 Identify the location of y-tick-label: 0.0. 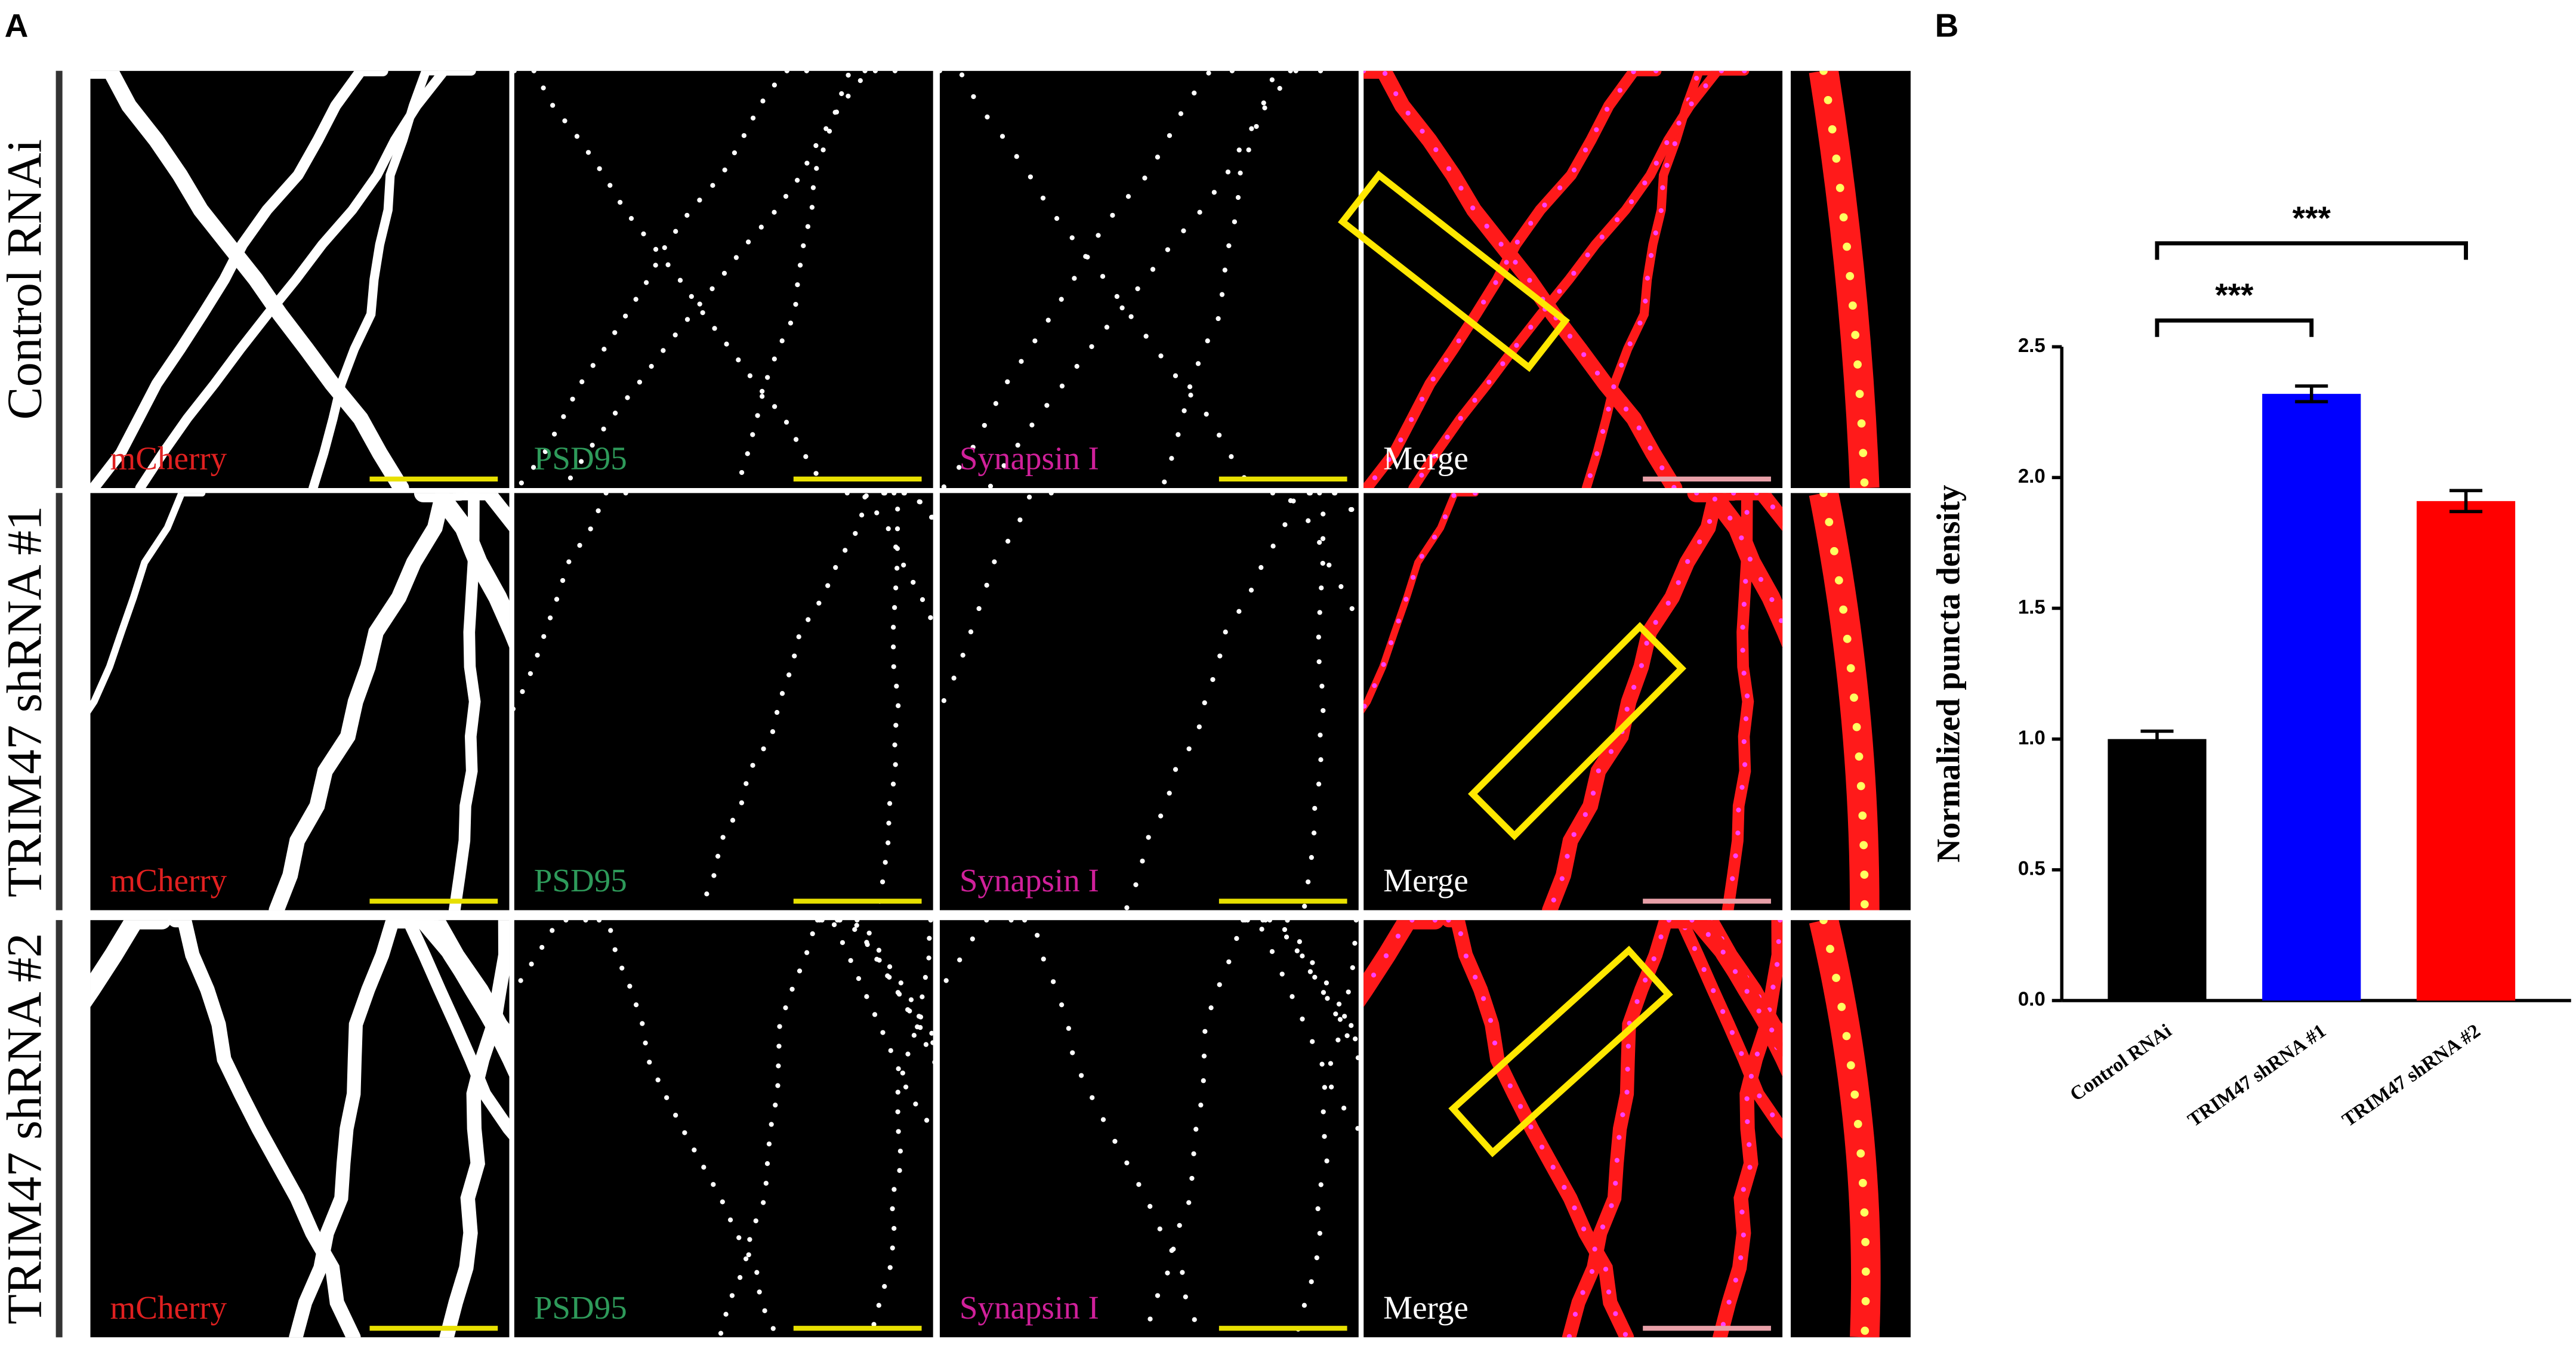
(2032, 999).